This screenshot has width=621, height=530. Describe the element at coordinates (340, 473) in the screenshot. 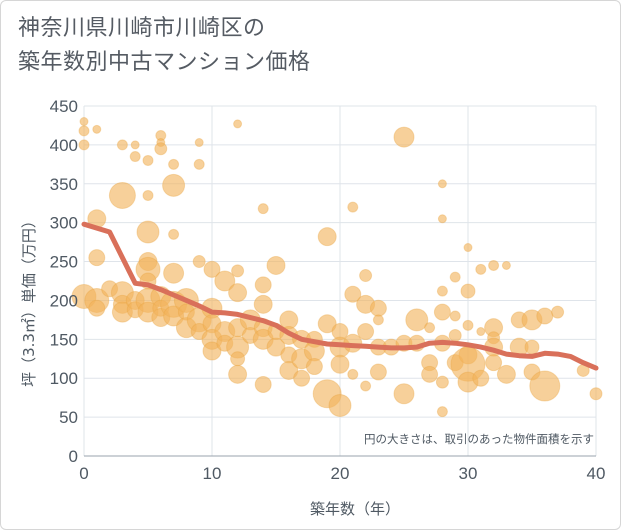

I see `x-tick-label: 20` at that location.